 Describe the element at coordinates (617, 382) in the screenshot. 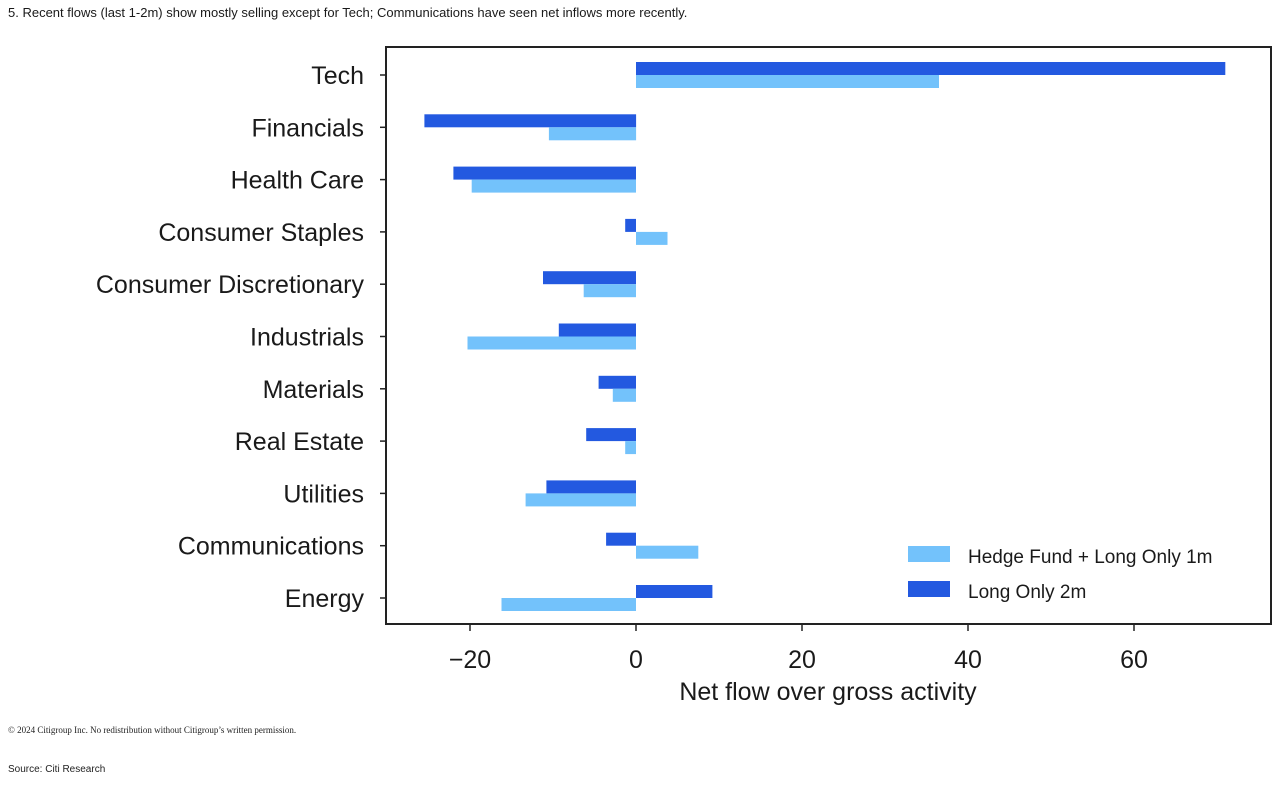

I see `bar-materials-long-only-2m` at that location.